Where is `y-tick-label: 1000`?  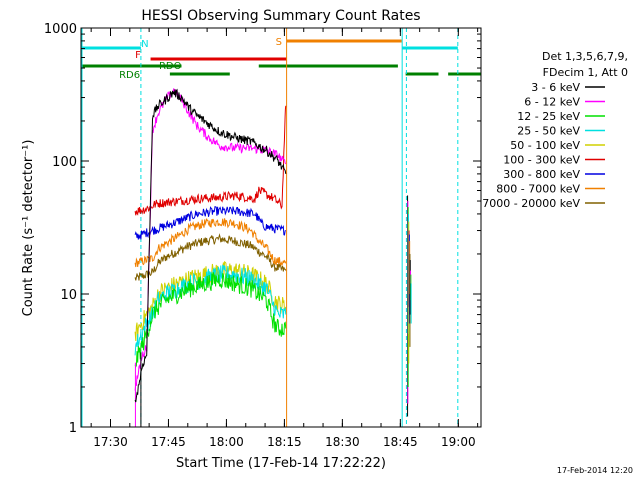 y-tick-label: 1000 is located at coordinates (60, 29).